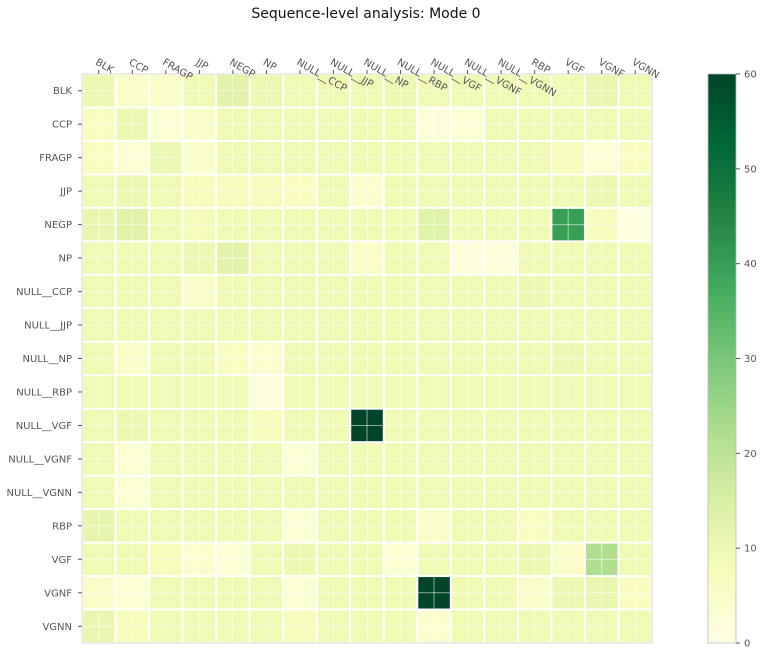  I want to click on y-tick-label: NULL__VGF, so click(44, 426).